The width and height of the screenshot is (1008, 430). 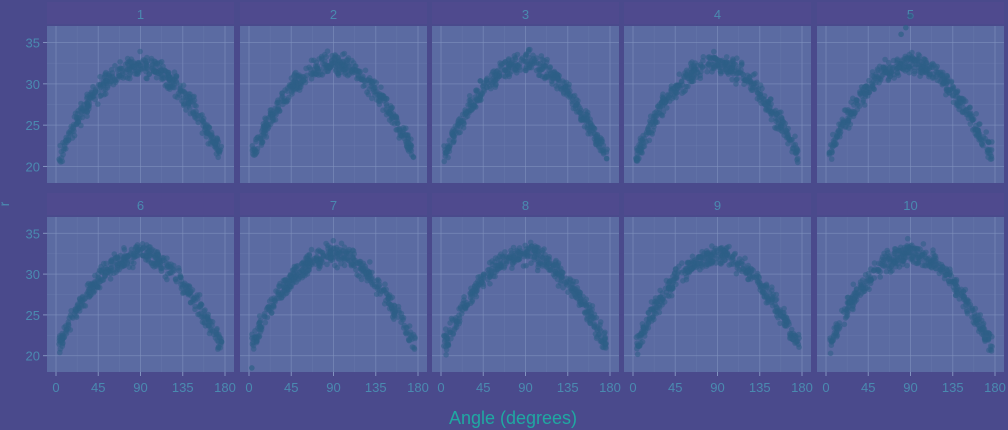 I want to click on facet-strip-label: 3, so click(x=525, y=14).